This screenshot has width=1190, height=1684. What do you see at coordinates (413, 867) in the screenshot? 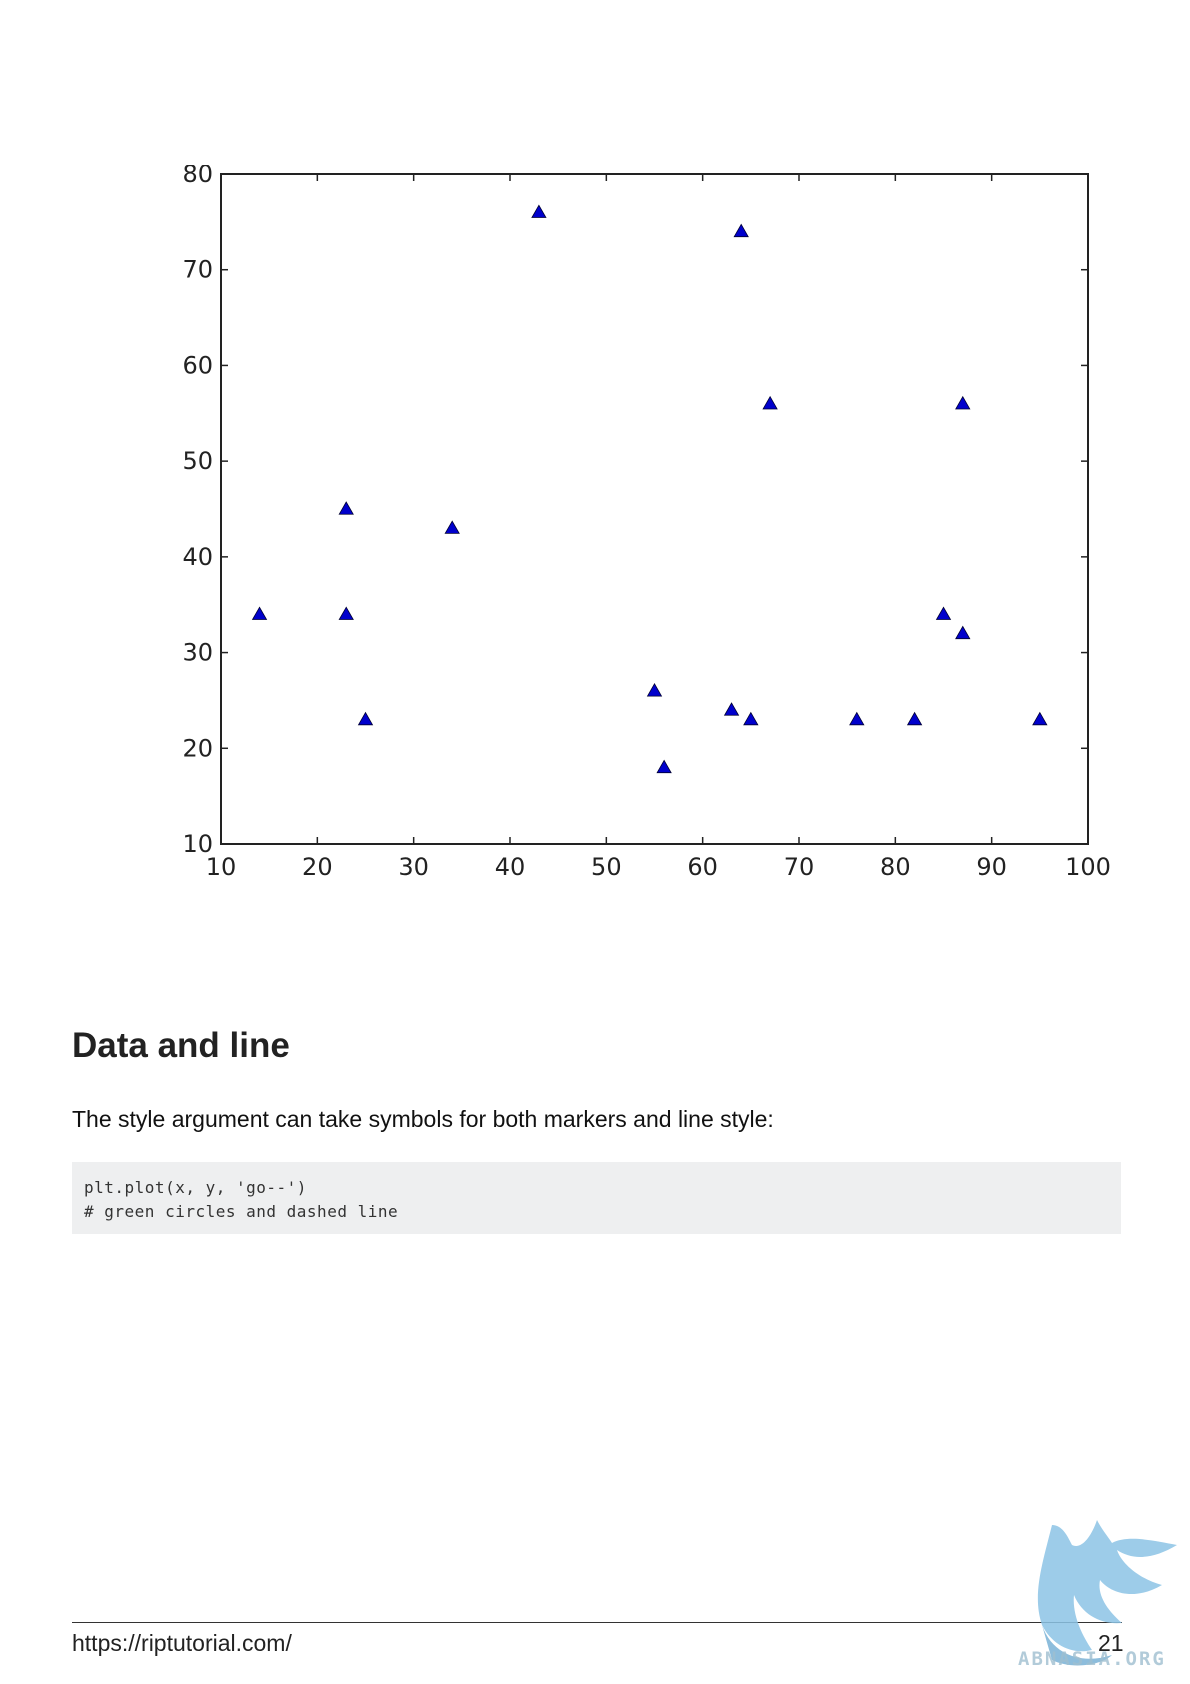
I see `x-tick-label: 30` at bounding box center [413, 867].